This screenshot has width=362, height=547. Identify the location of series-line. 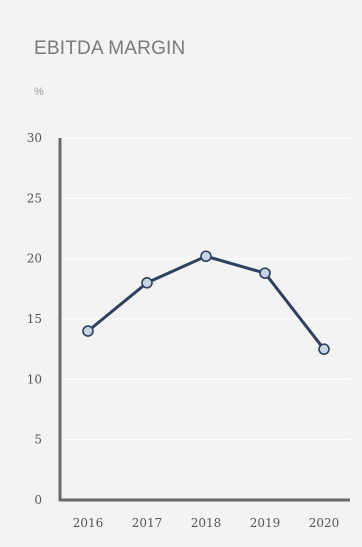
(206, 302).